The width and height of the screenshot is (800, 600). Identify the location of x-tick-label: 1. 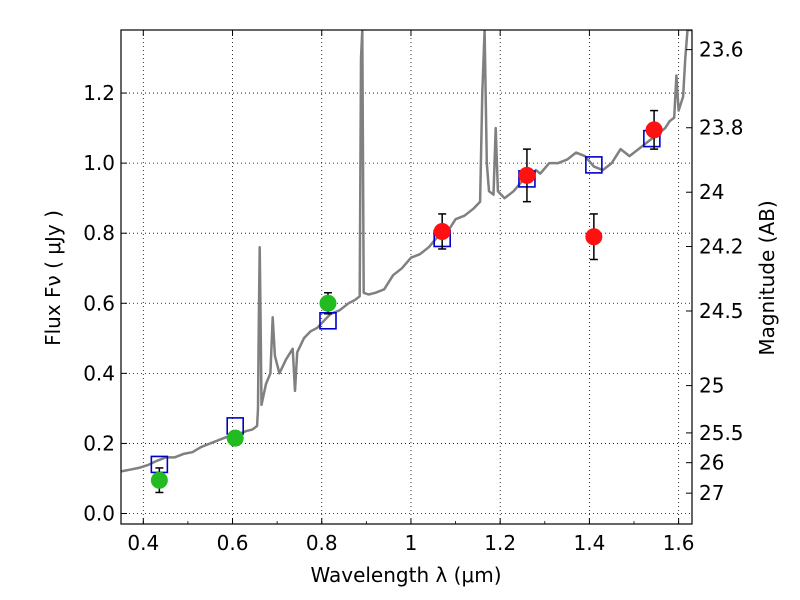
(411, 543).